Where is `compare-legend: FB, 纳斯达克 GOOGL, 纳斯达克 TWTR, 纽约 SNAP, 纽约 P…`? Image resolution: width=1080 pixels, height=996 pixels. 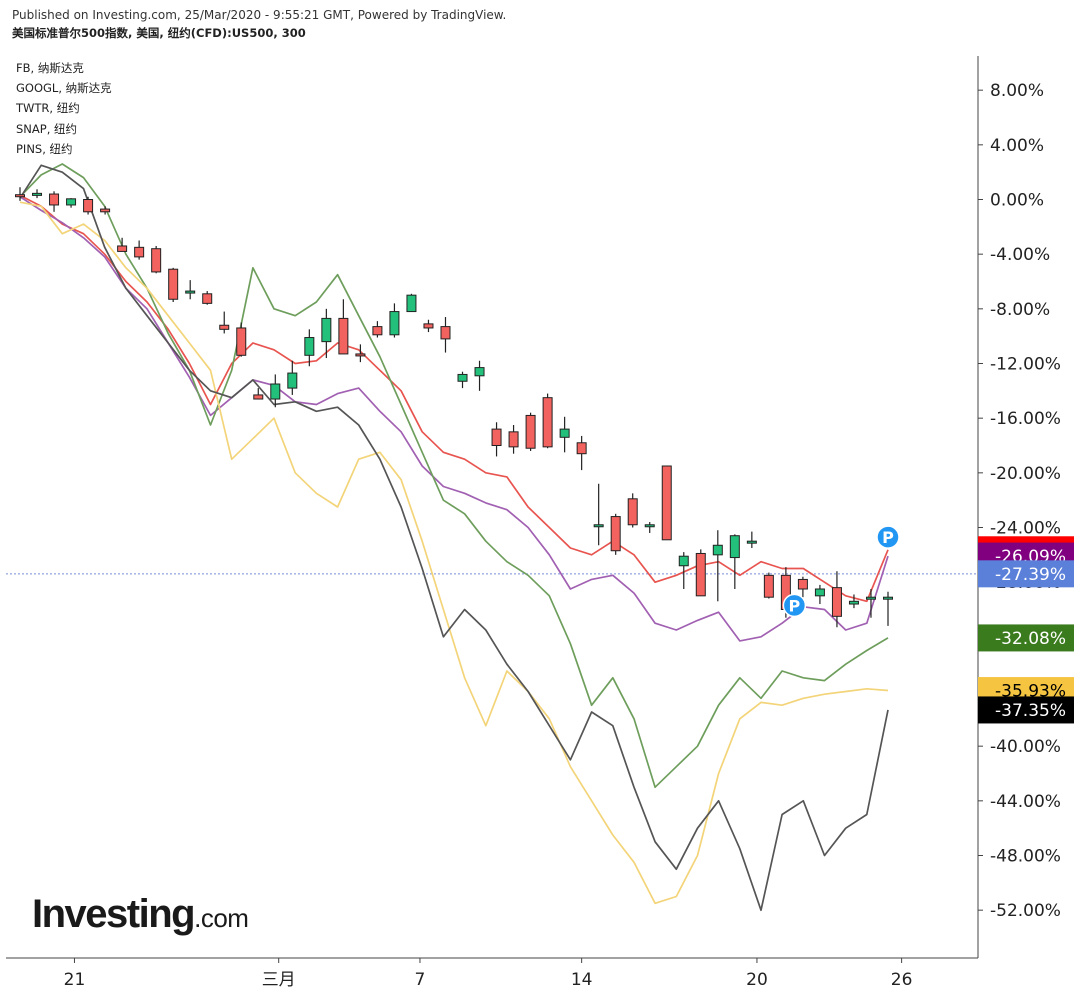 compare-legend: FB, 纳斯达克 GOOGL, 纳斯达克 TWTR, 纽约 SNAP, 纽约 P… is located at coordinates (64, 108).